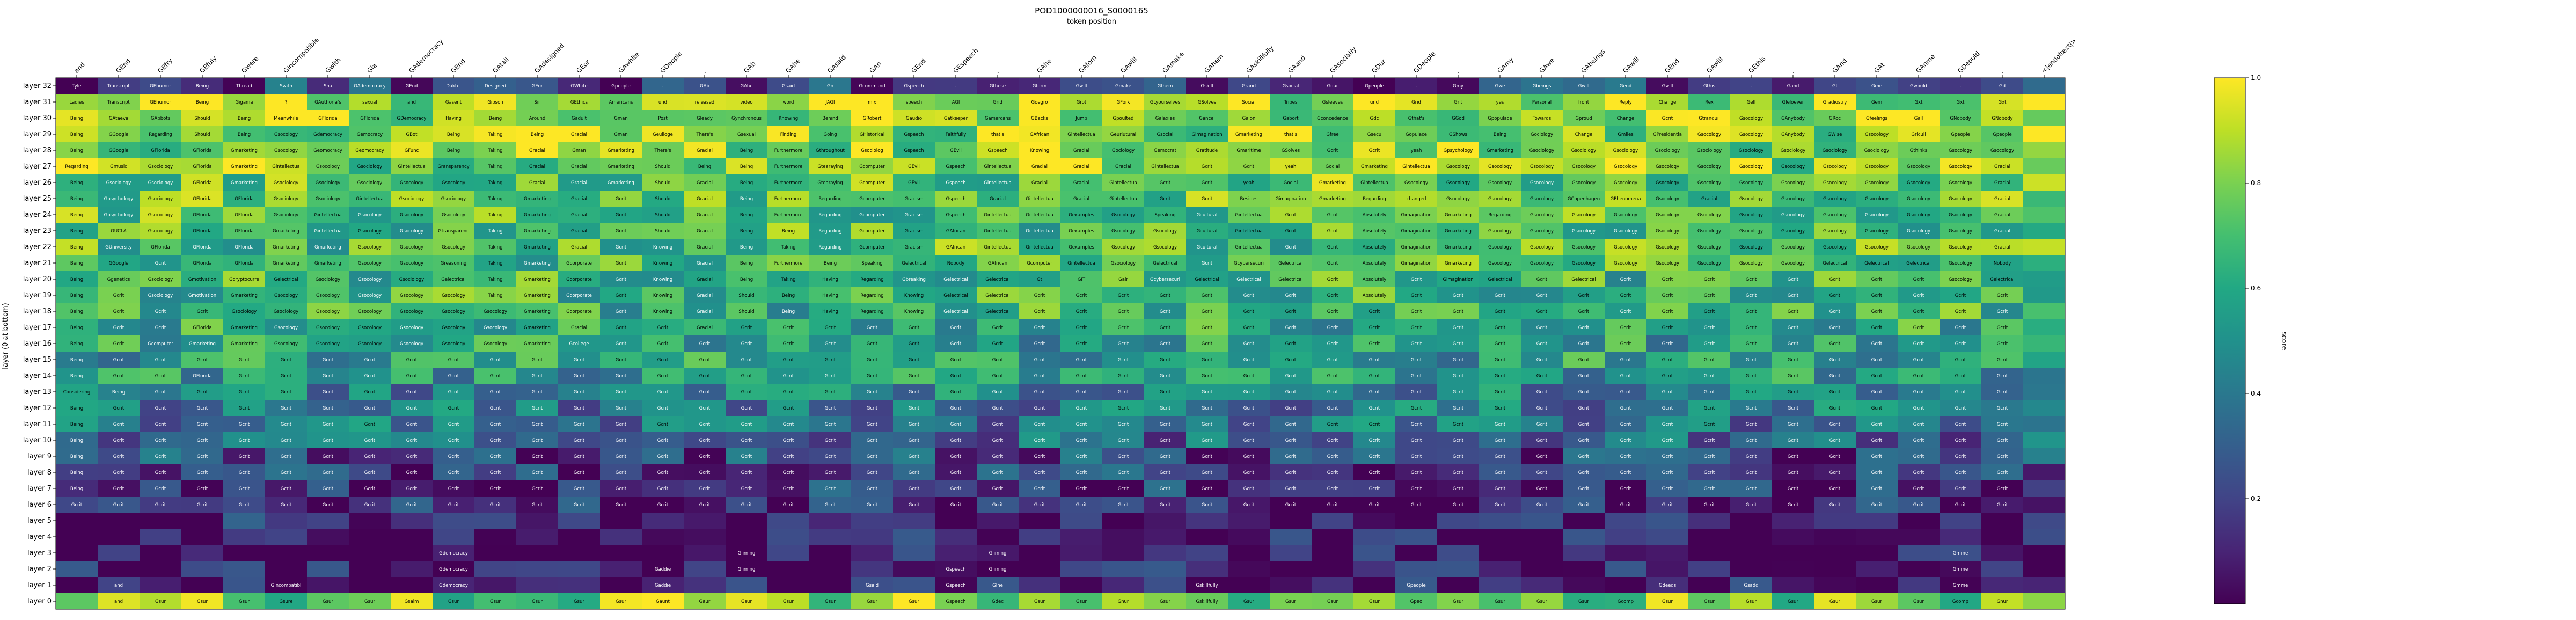 The height and width of the screenshot is (620, 2576). Describe the element at coordinates (2284, 341) in the screenshot. I see `colorbar-label: score` at that location.